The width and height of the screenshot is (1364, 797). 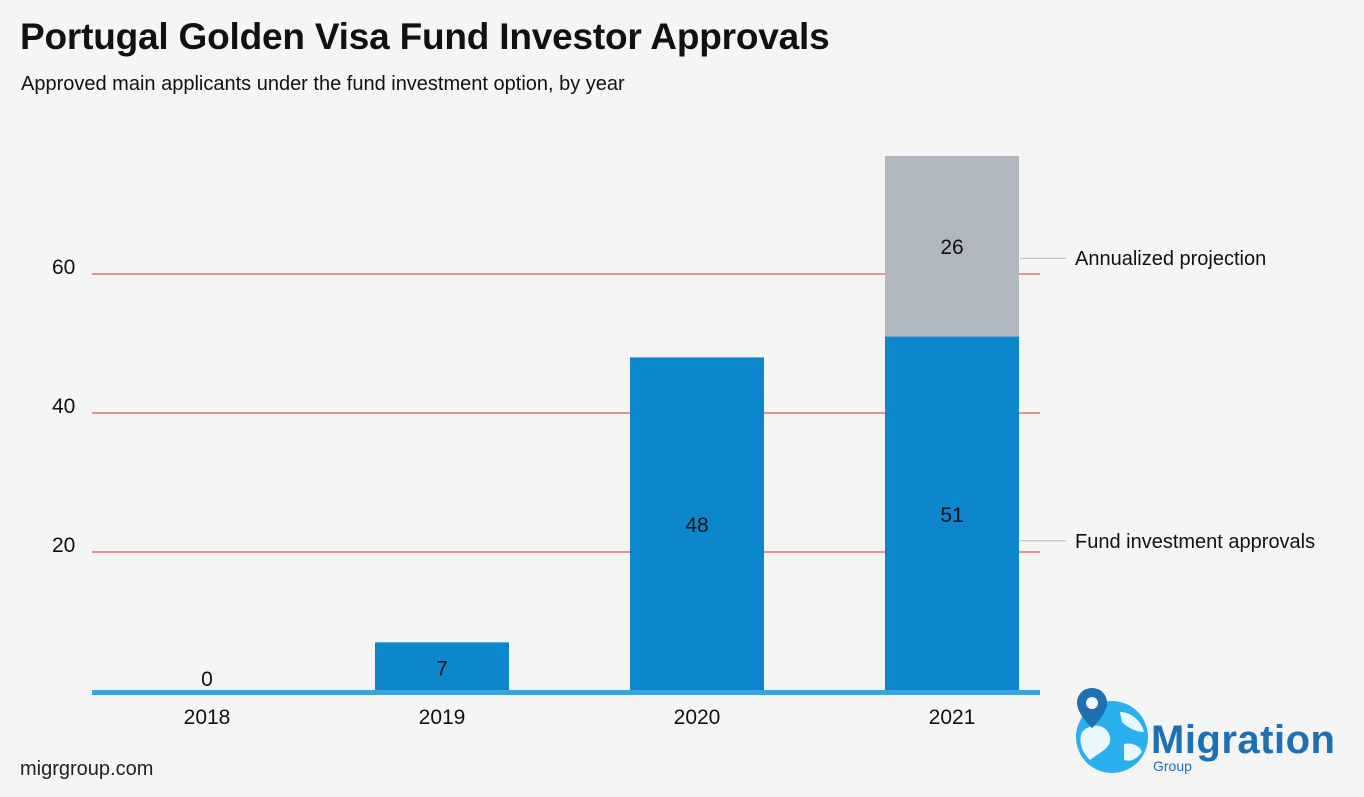 What do you see at coordinates (566, 709) in the screenshot?
I see `x-axis: 2018 2019 2020 2021` at bounding box center [566, 709].